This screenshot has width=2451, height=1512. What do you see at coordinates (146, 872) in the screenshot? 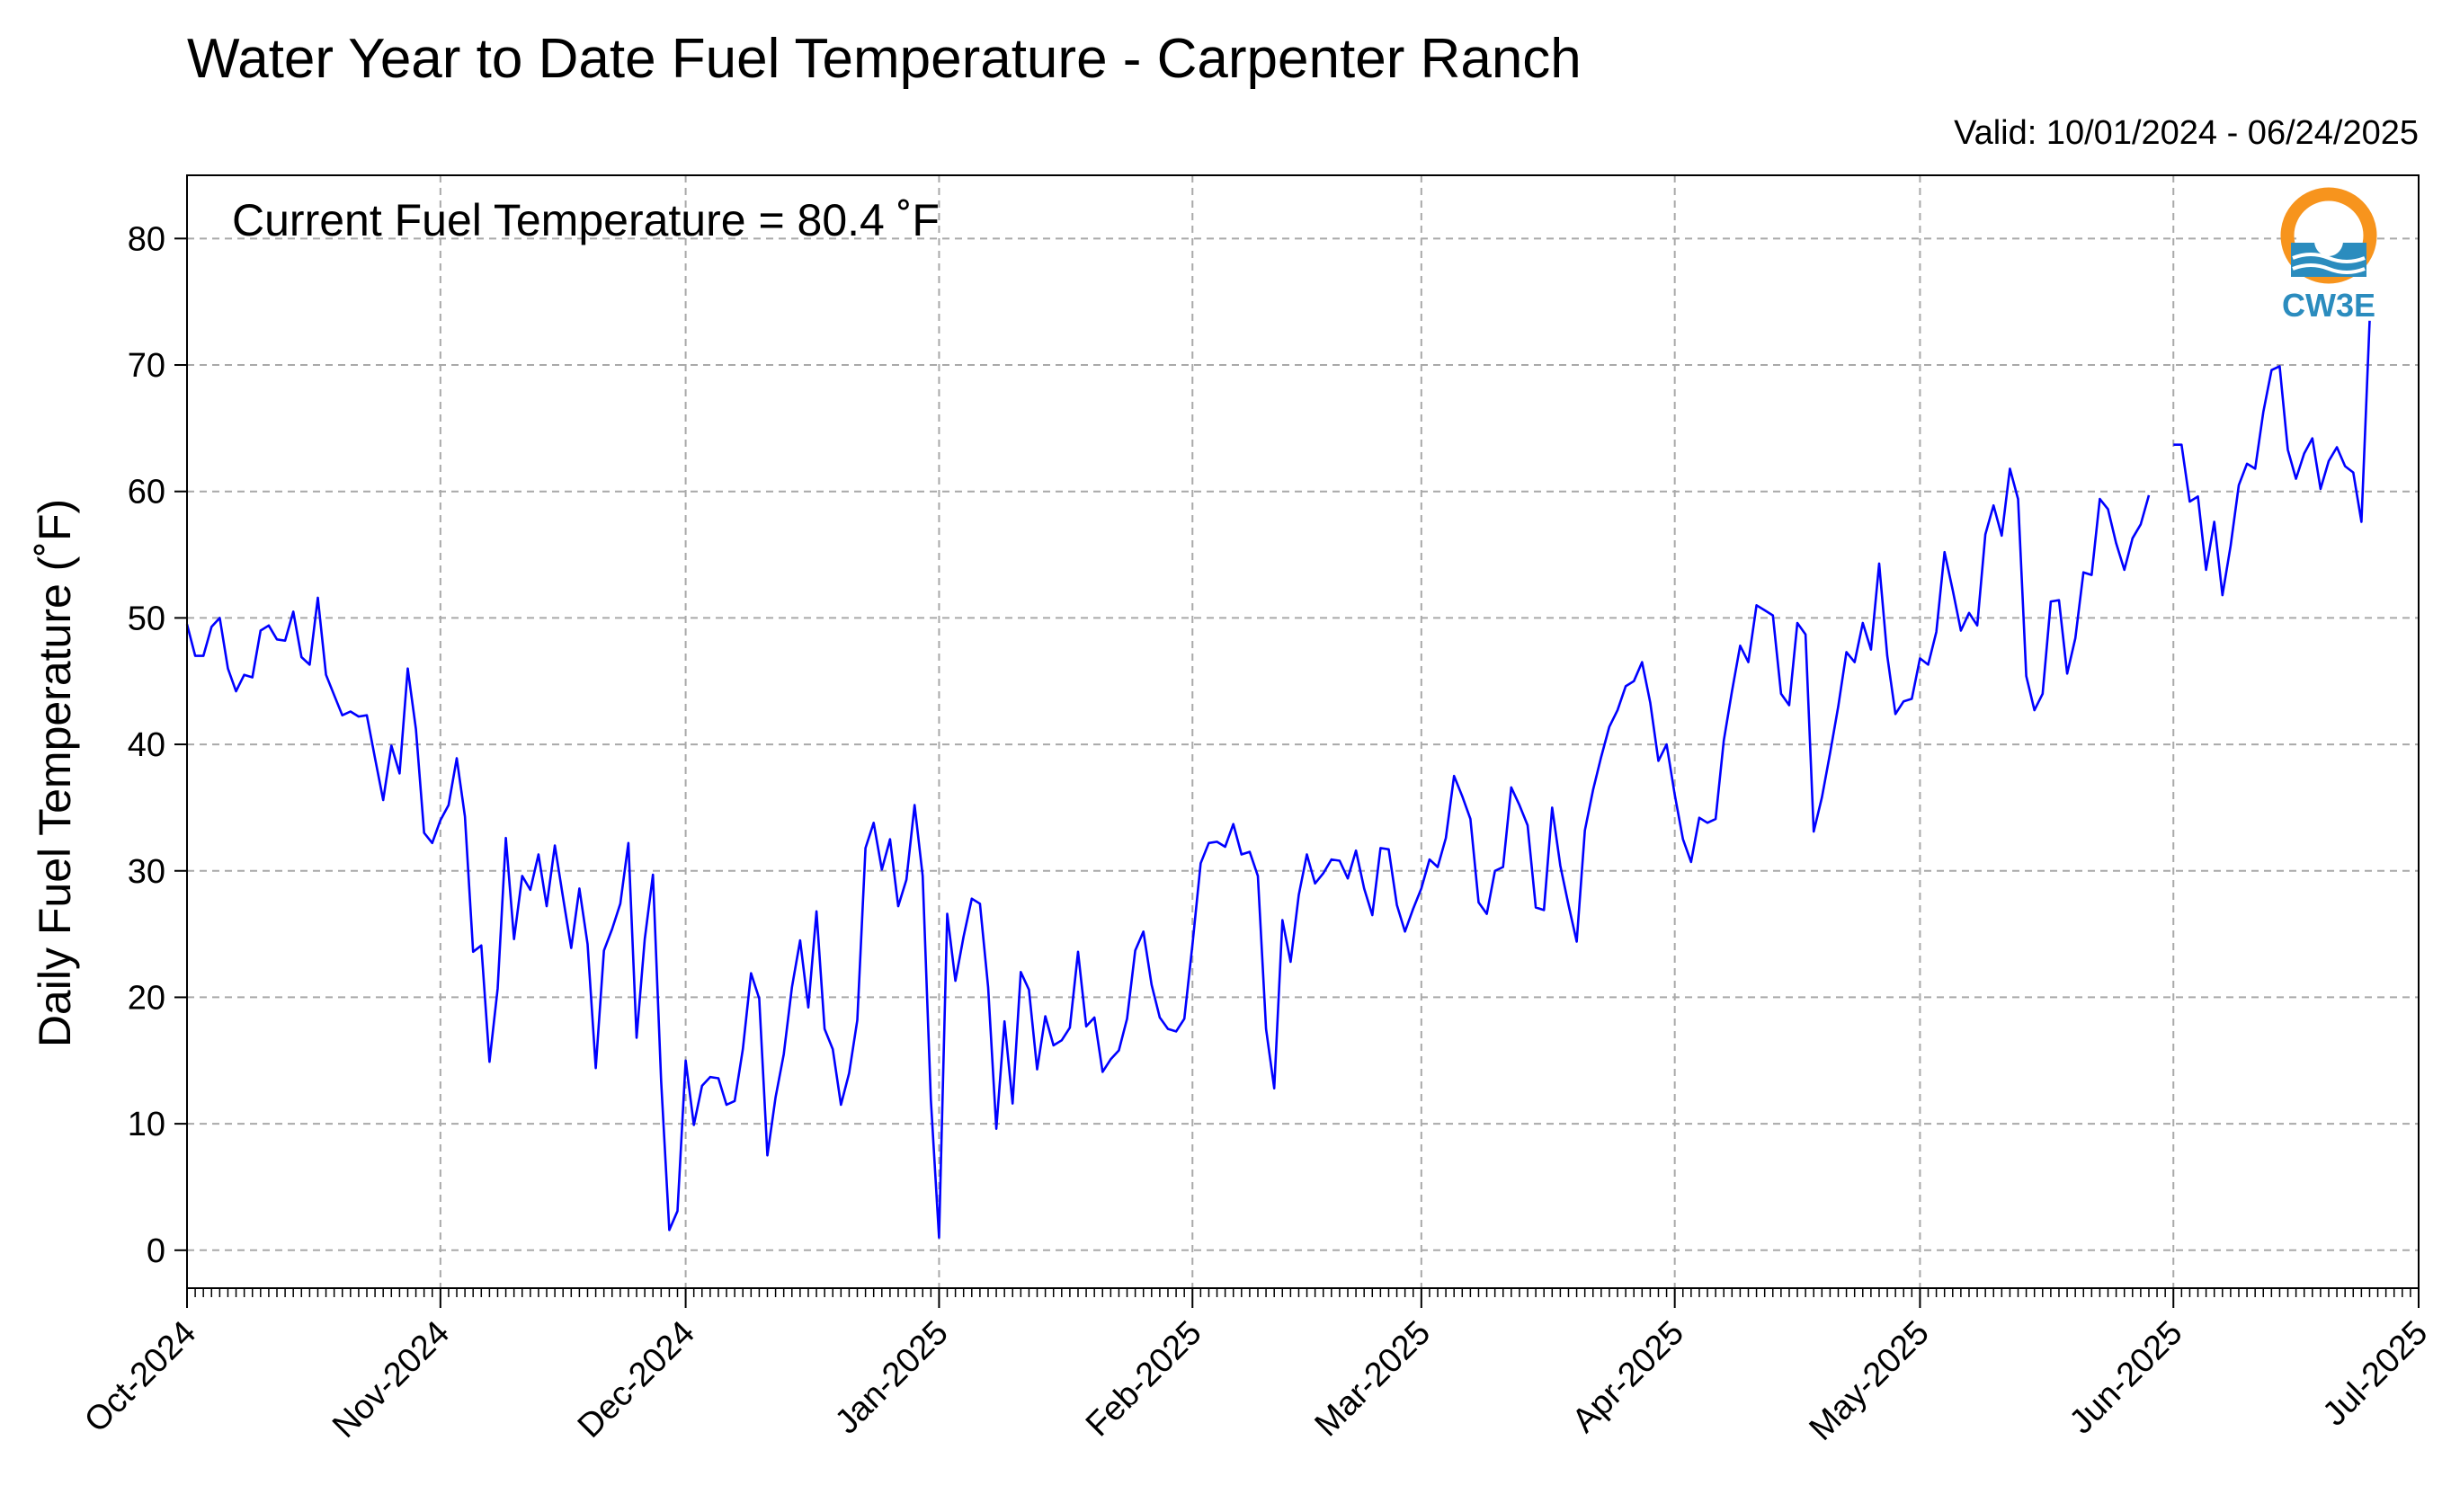
I see `y-tick-label: 30` at bounding box center [146, 872].